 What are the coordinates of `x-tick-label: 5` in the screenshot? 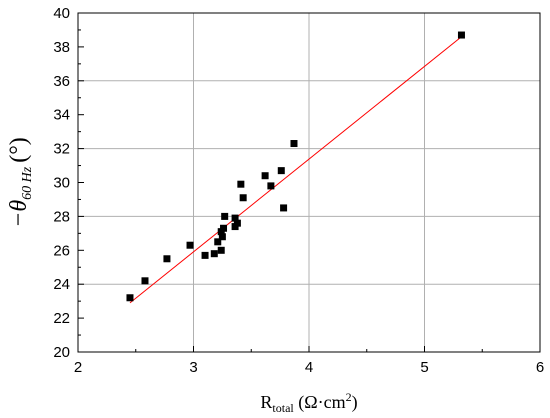 It's located at (424, 367).